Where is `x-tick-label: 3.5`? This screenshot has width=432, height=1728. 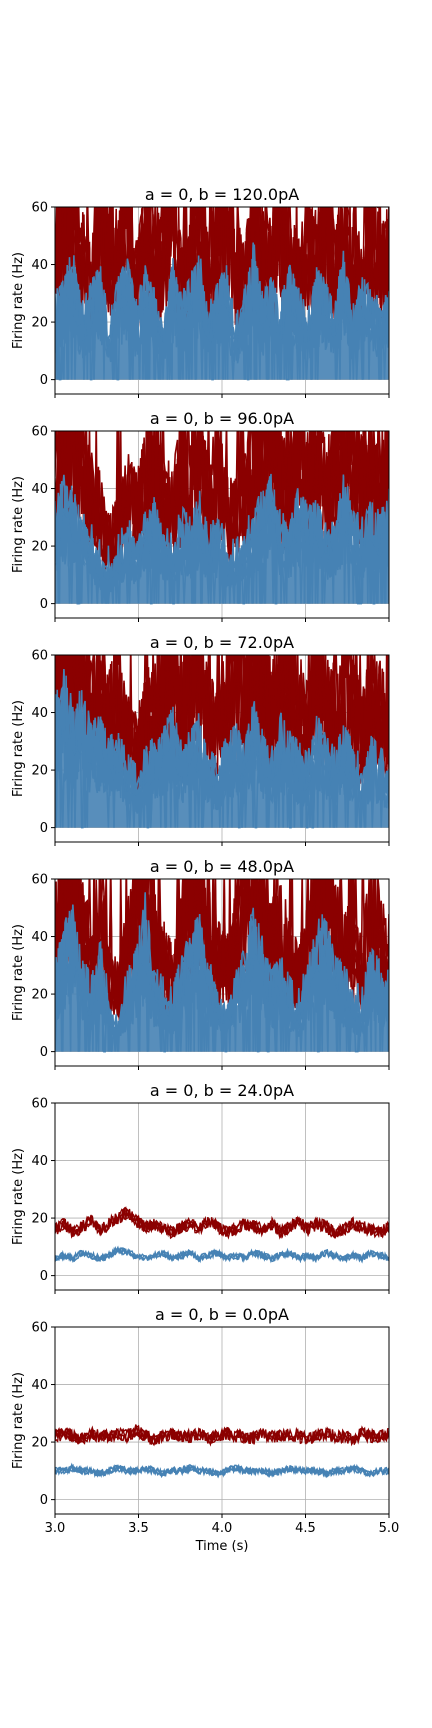
x-tick-label: 3.5 is located at coordinates (138, 1528).